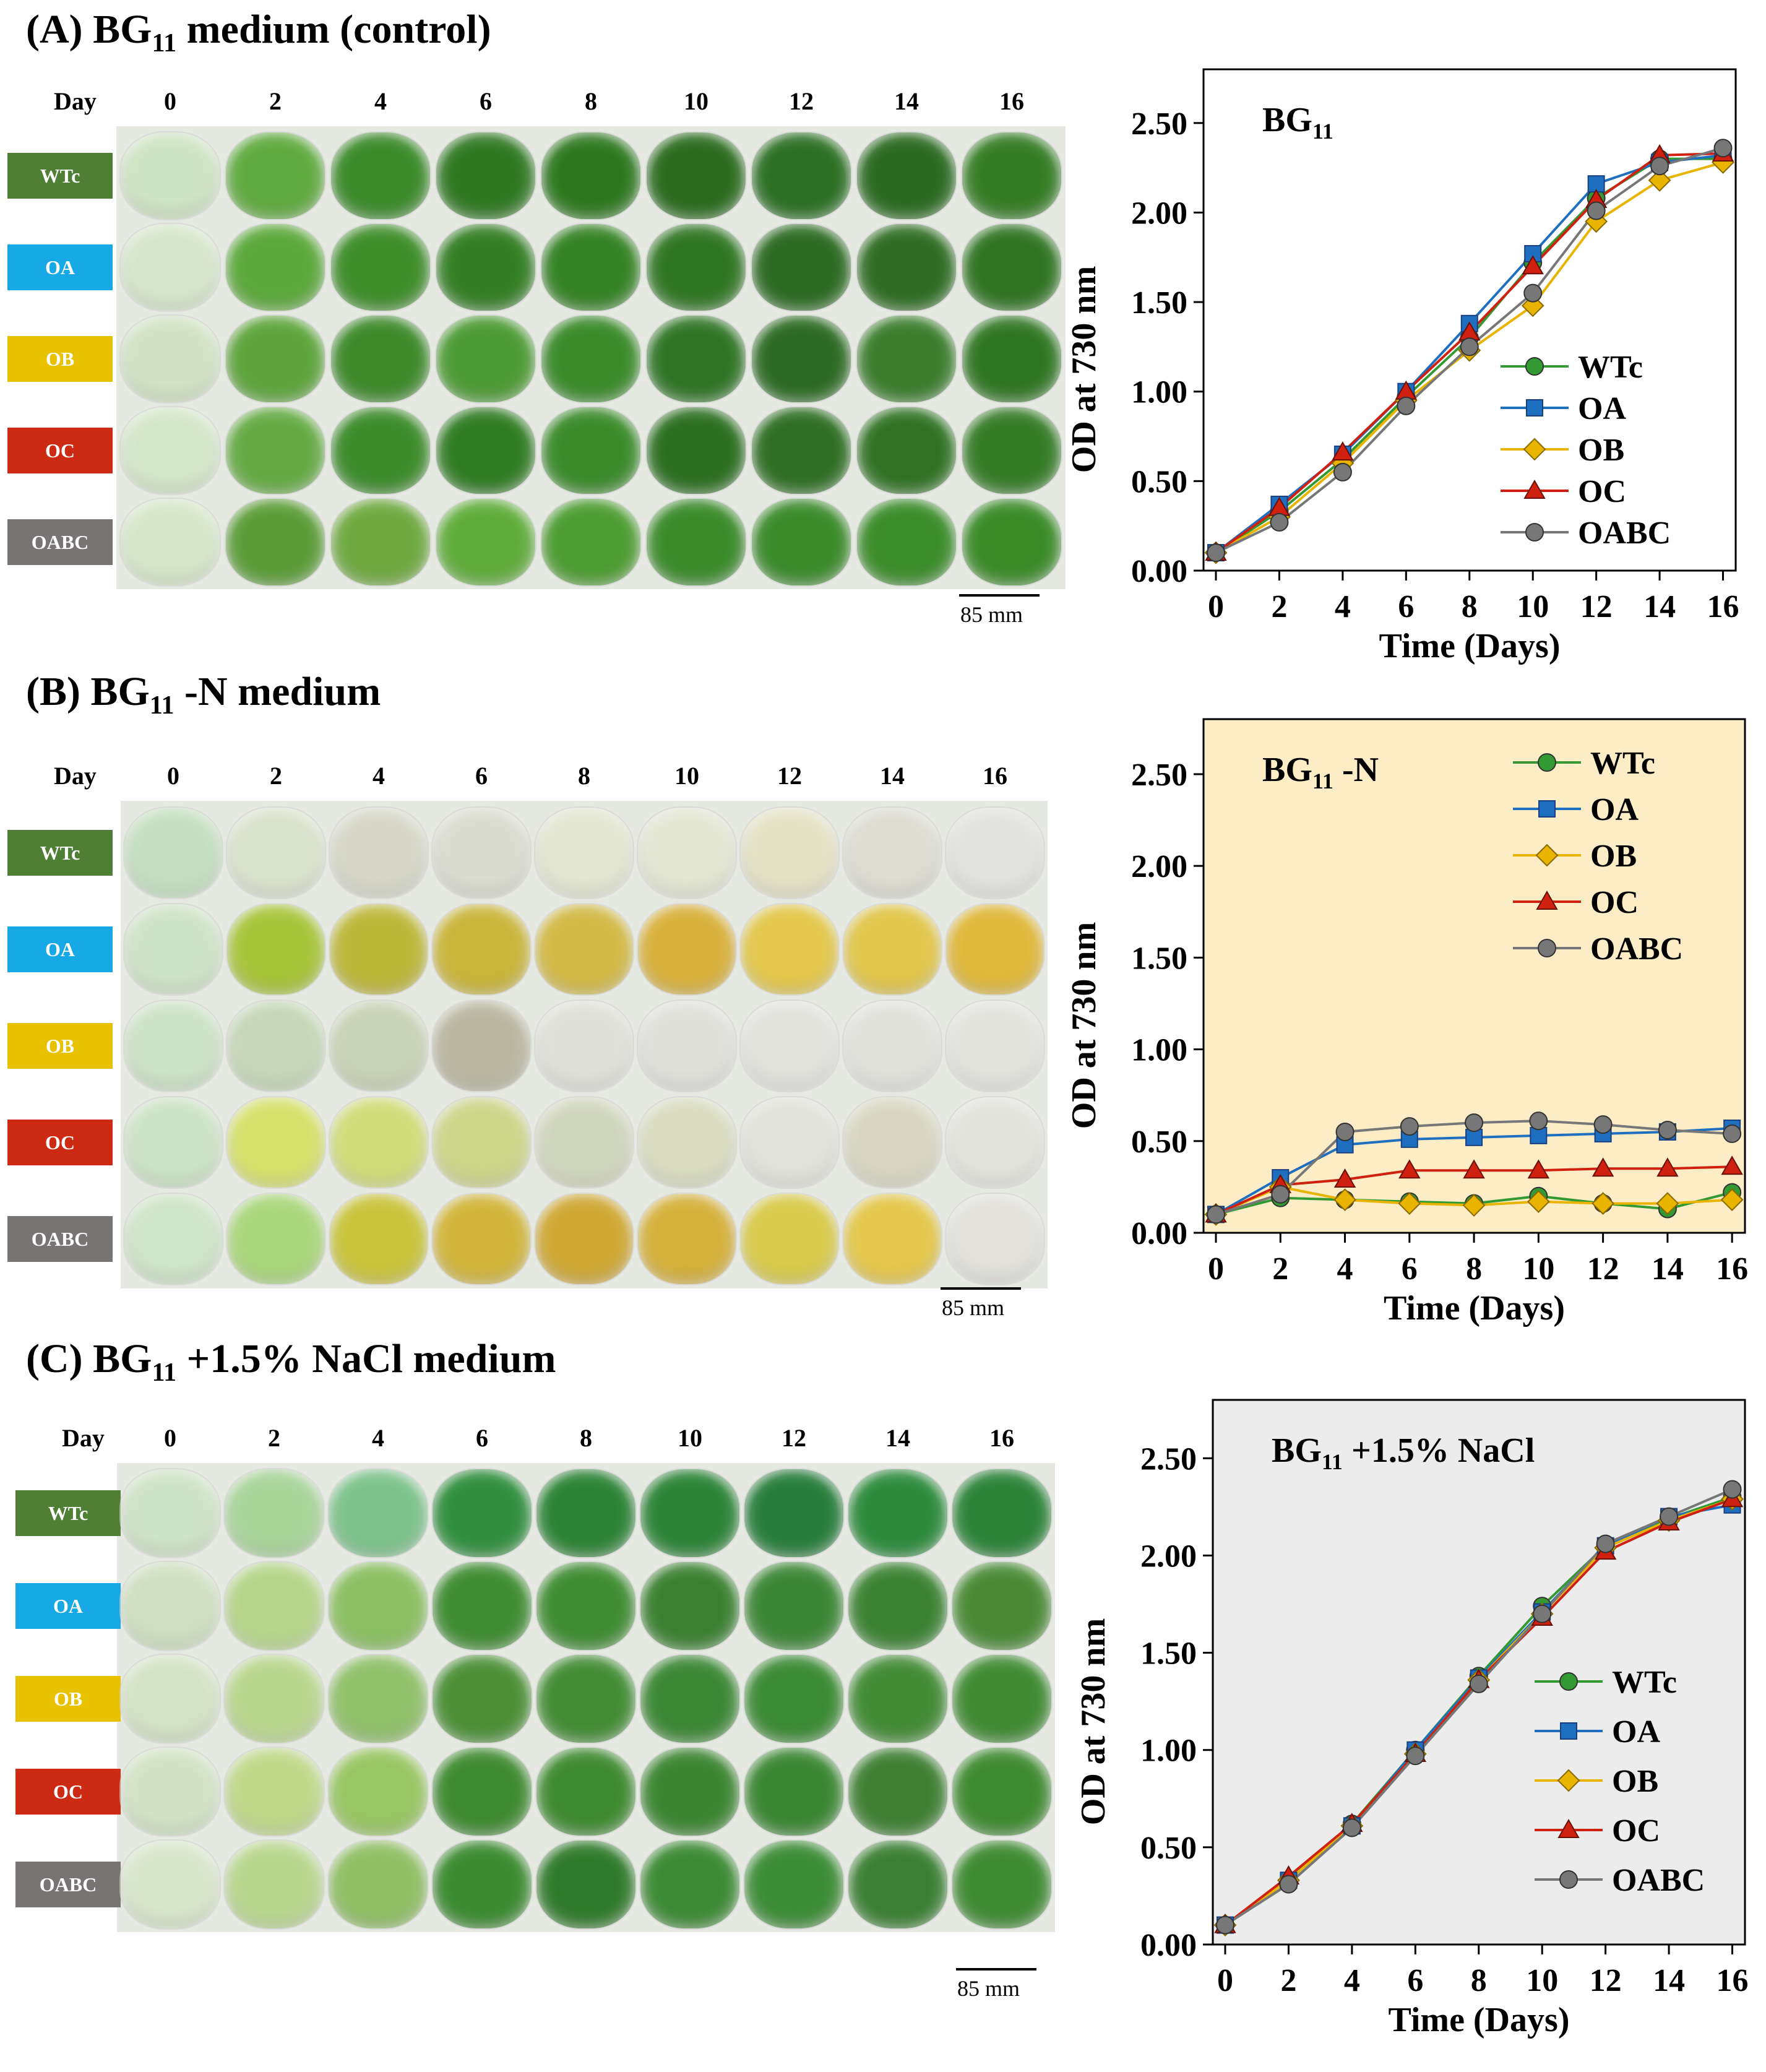 This screenshot has height=2072, width=1766. I want to click on x-tick-label: 0, so click(1225, 1981).